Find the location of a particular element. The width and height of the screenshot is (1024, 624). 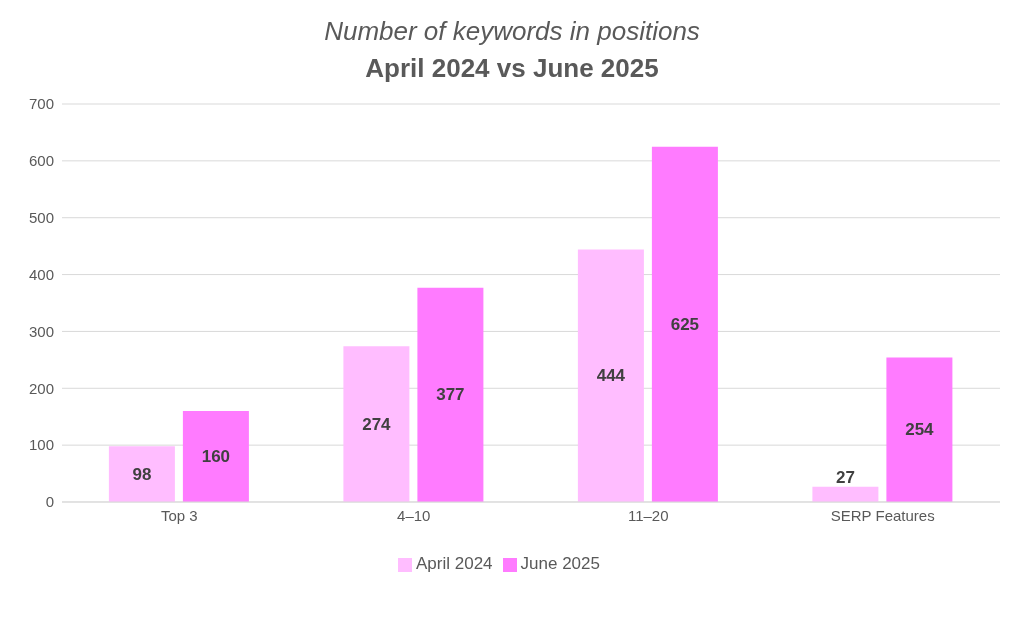

chart-subtitle: April 2024 vs June 2025 is located at coordinates (512, 68).